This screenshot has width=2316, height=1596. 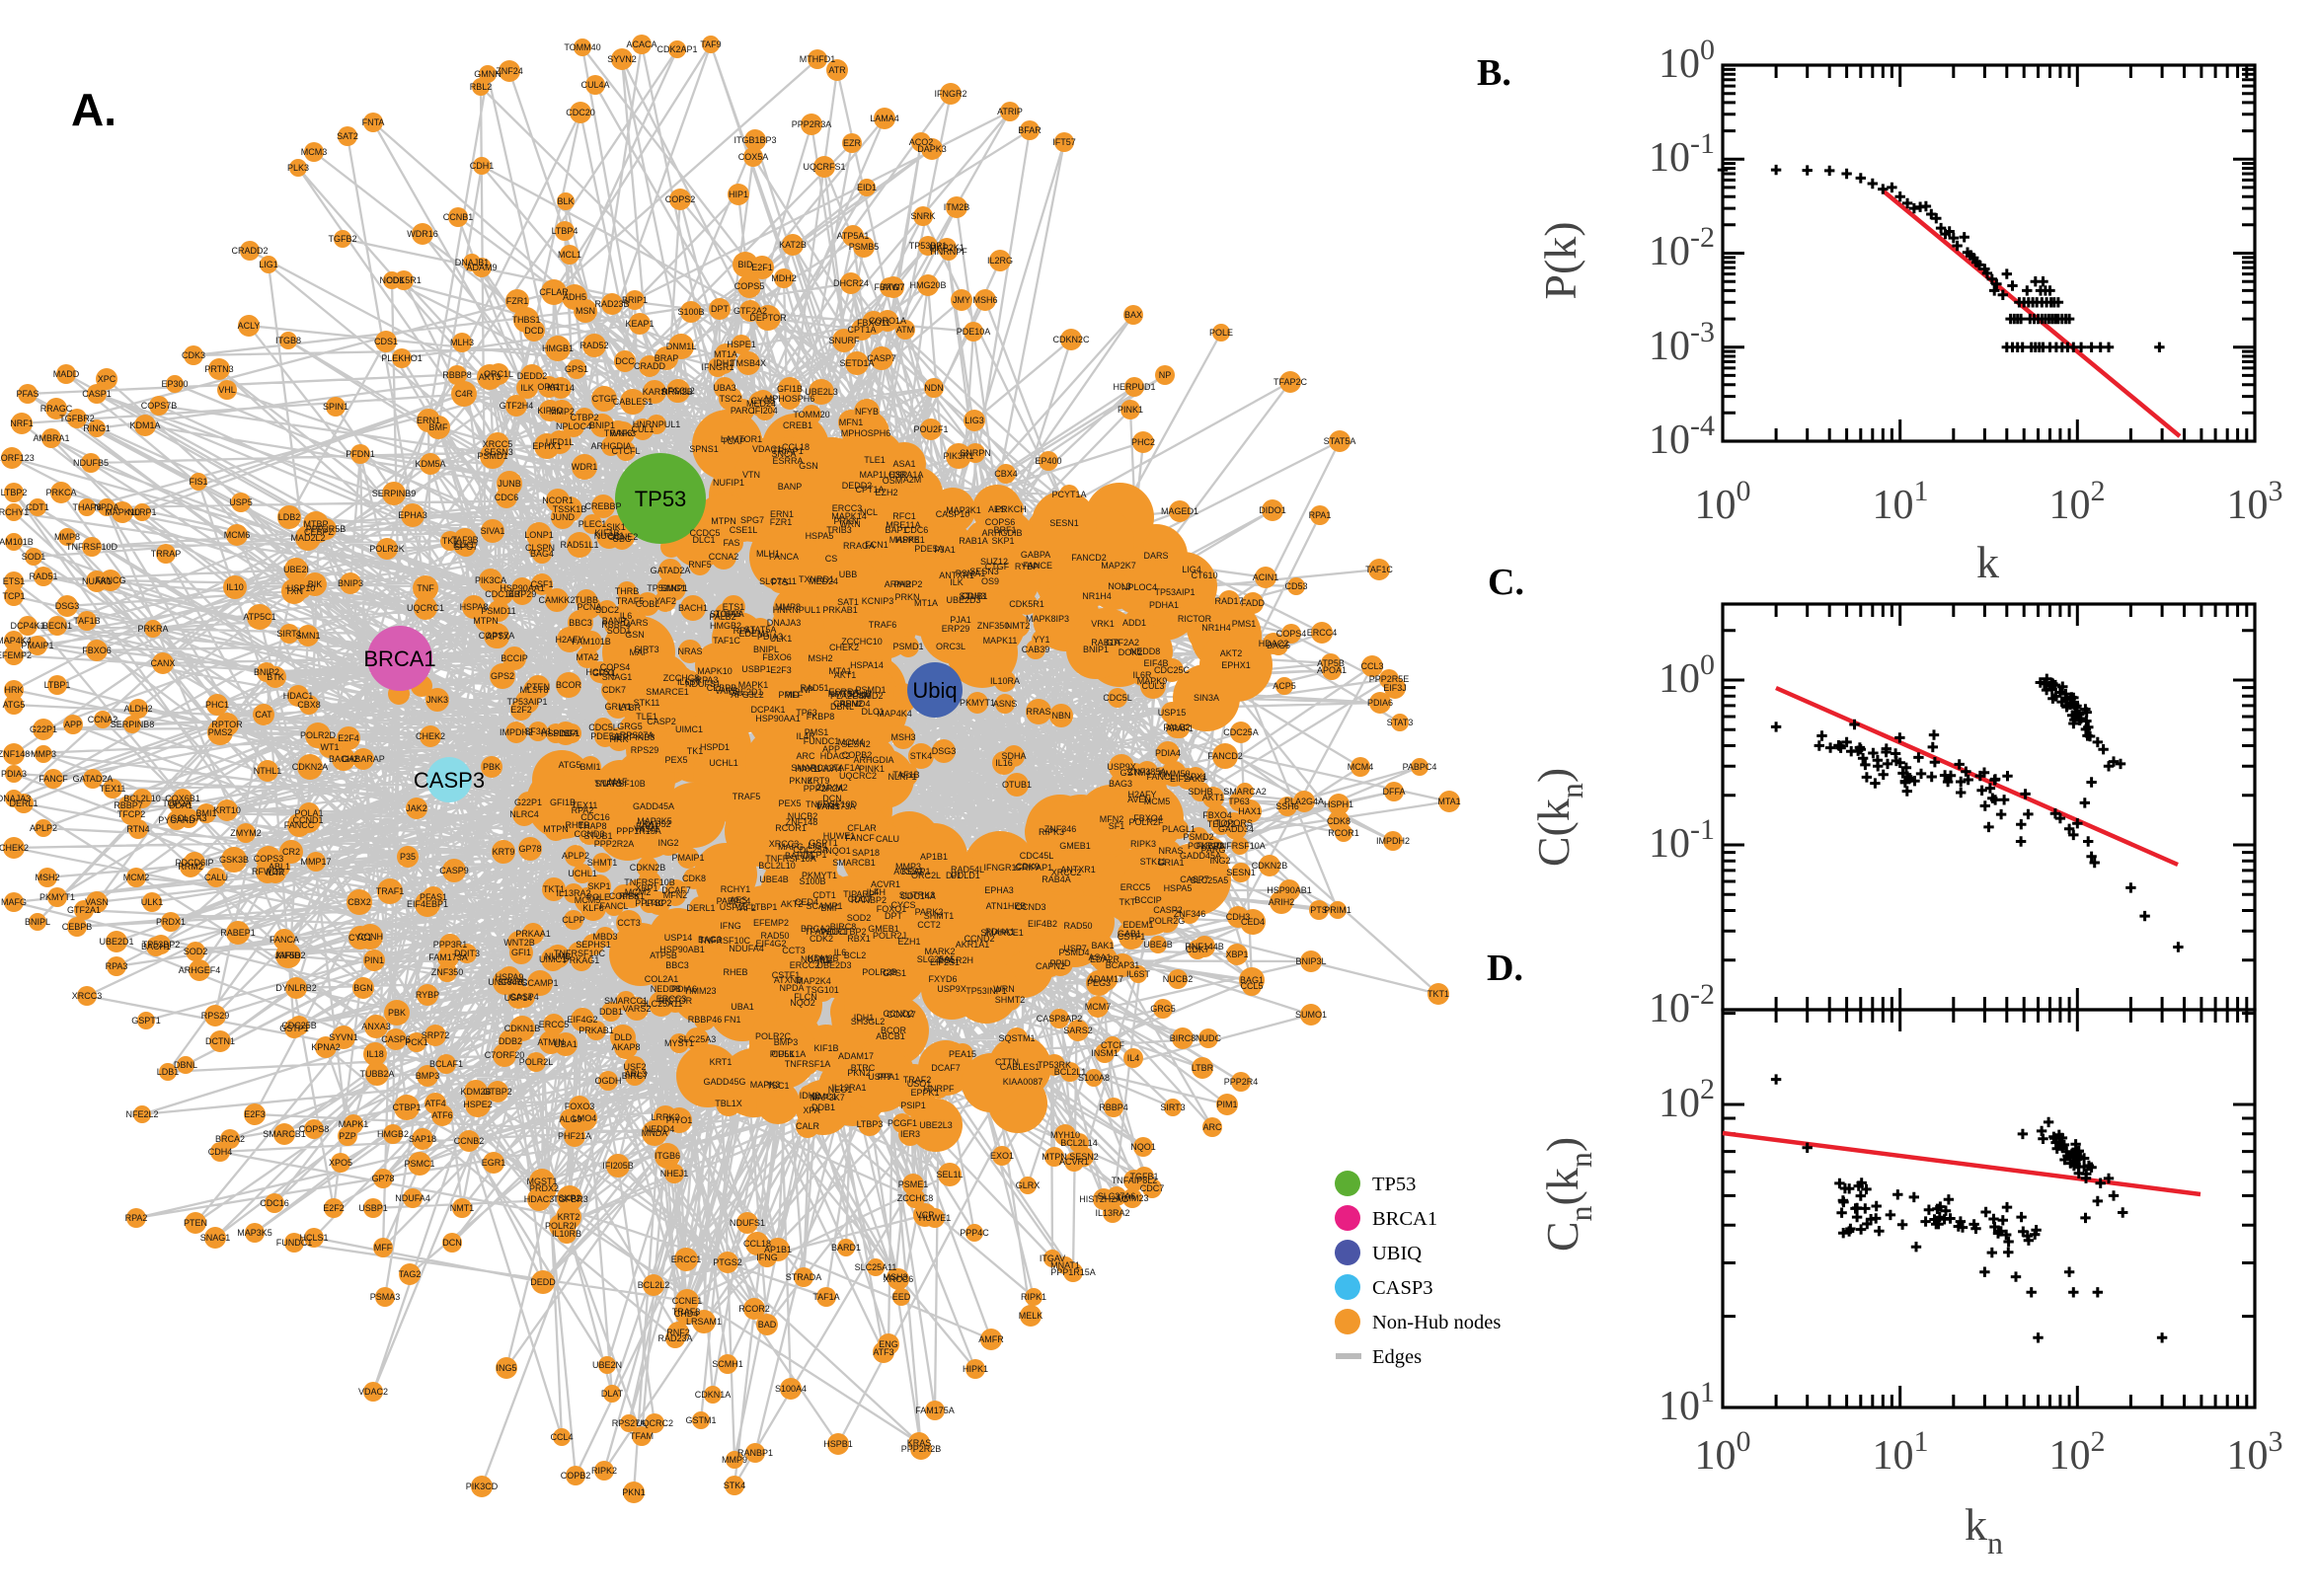 I want to click on svg-text: BCL2L10, so click(x=142, y=798).